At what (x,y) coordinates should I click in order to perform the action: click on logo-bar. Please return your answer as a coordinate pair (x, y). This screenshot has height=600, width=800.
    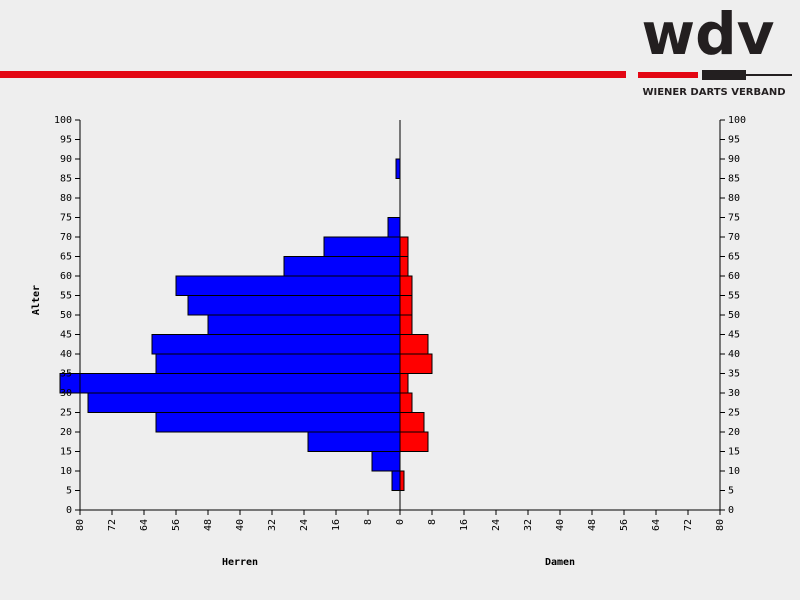
    Looking at the image, I should click on (668, 75).